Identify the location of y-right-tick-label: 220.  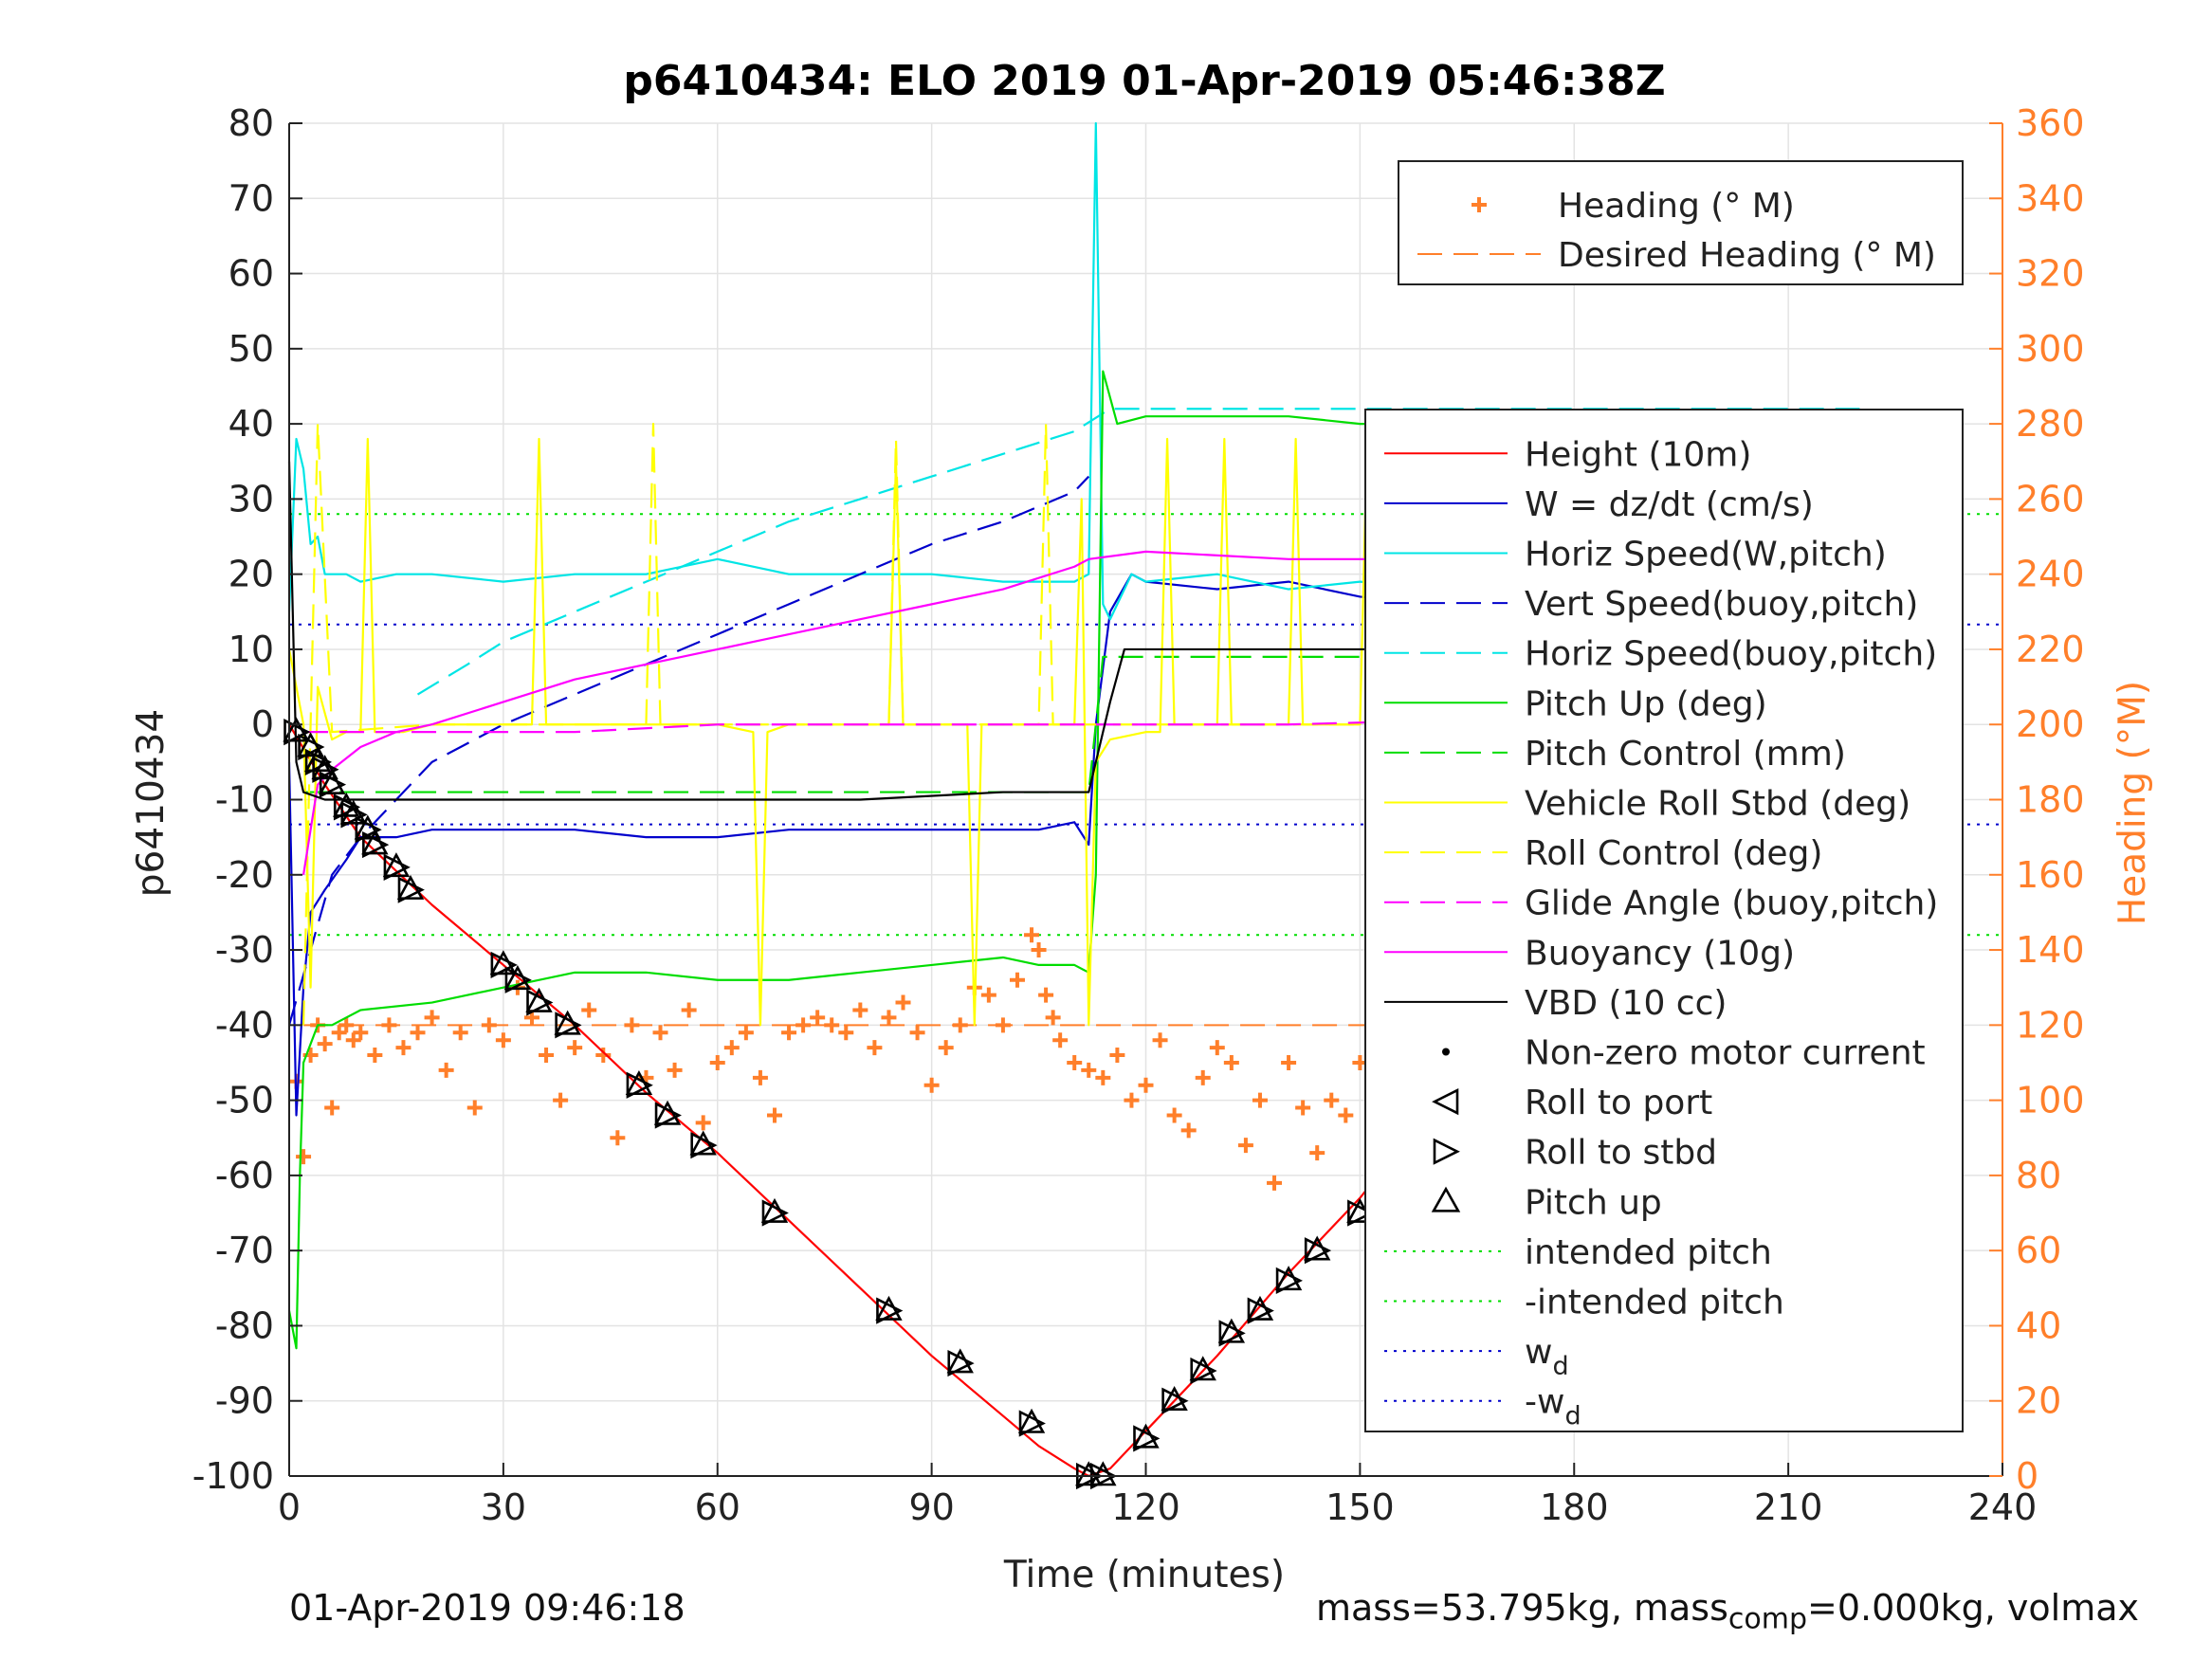
(2050, 649).